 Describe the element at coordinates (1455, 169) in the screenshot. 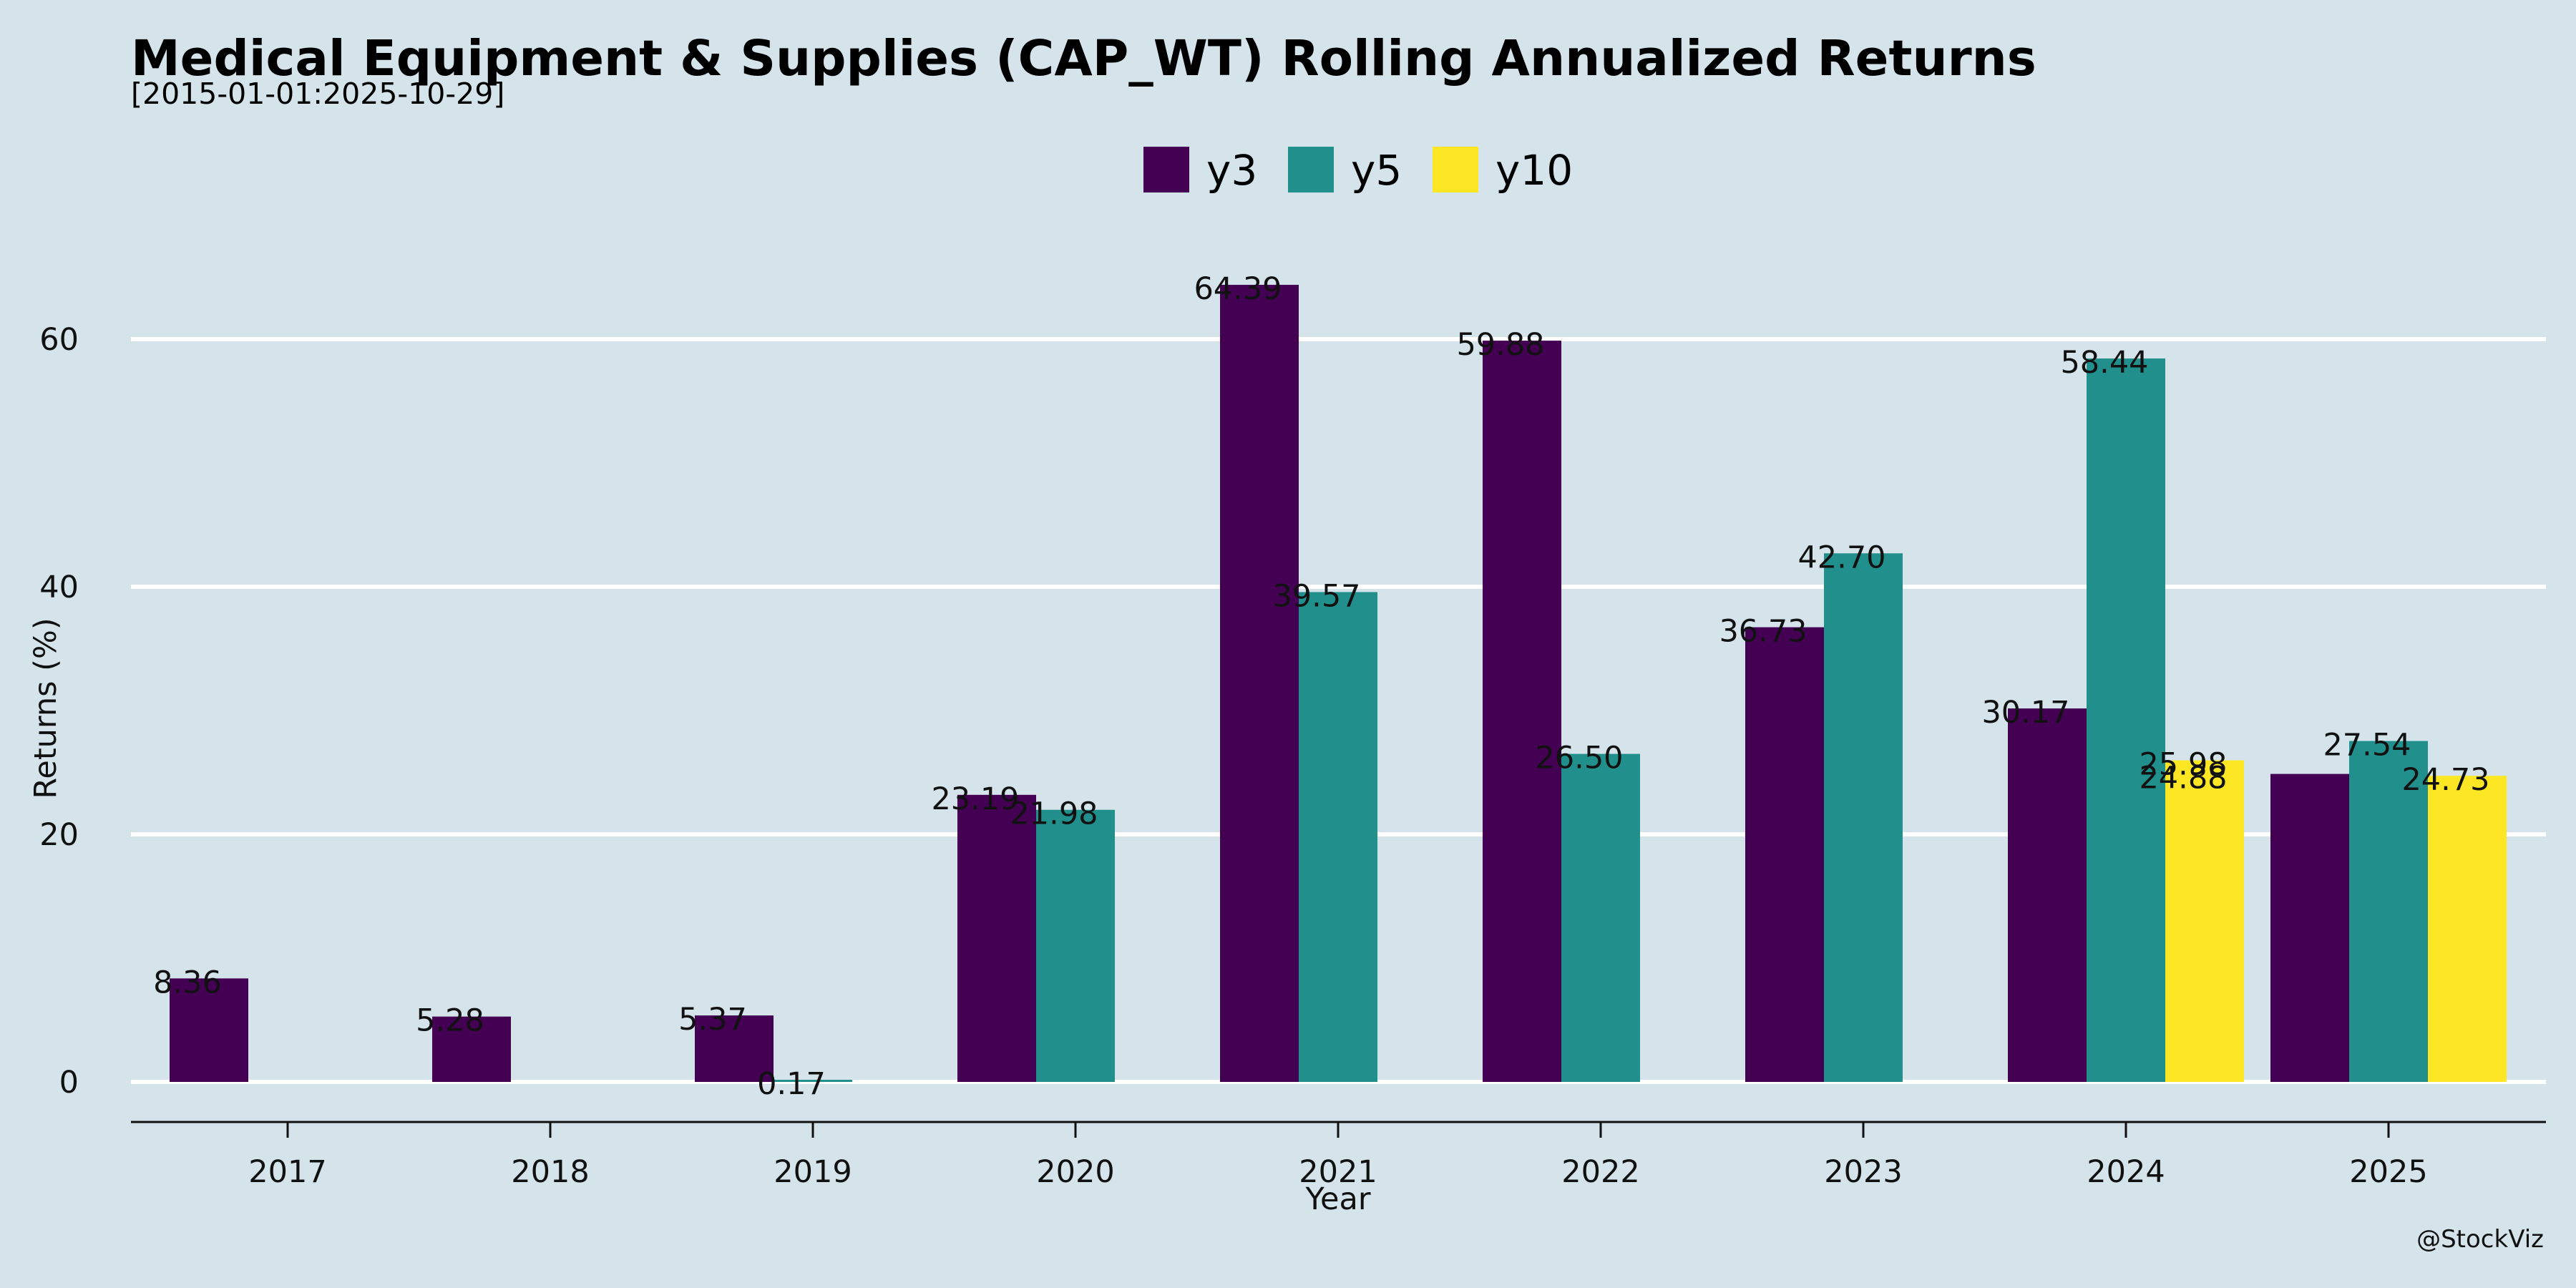

I see `legend-swatch-y10` at that location.